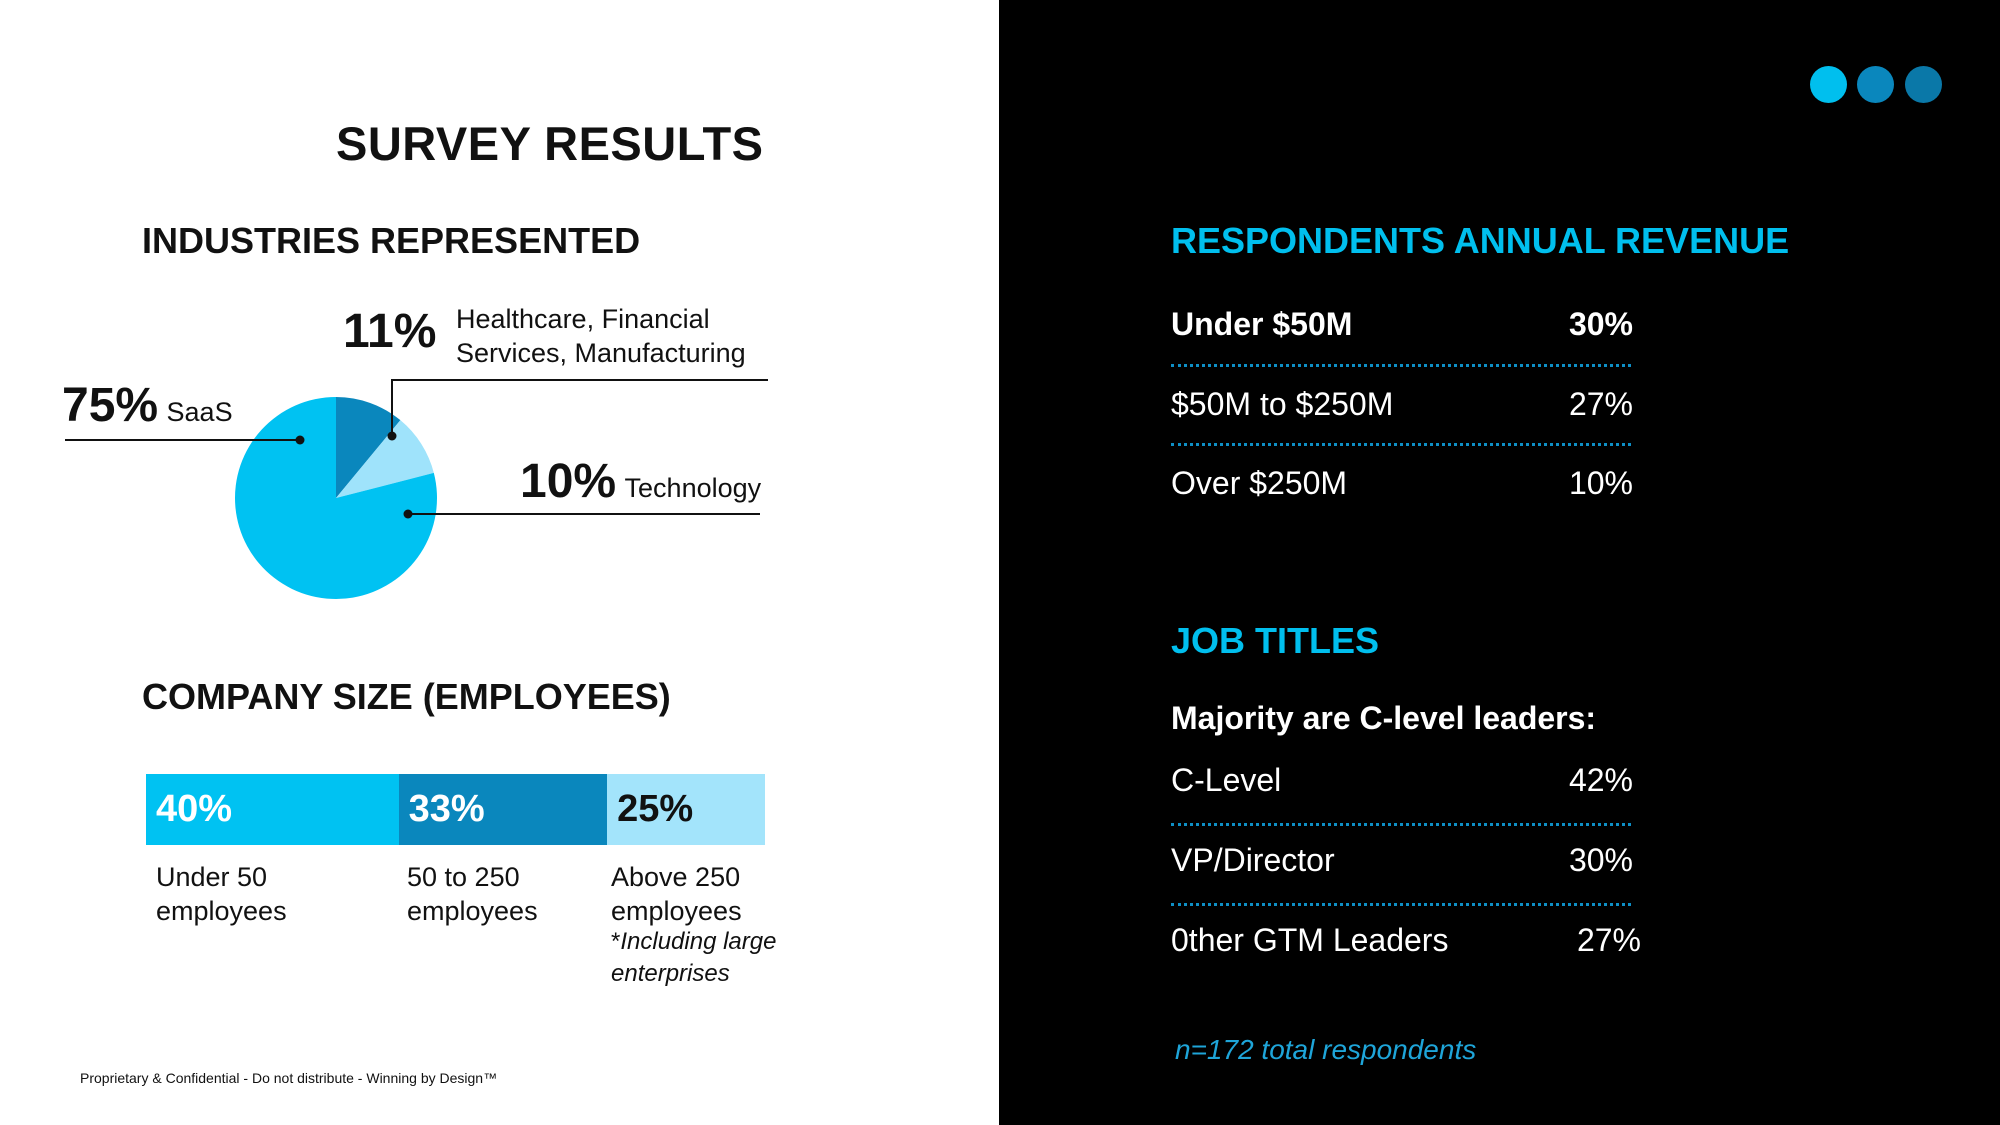  I want to click on enterprise-note: *Including large enterprises, so click(694, 957).